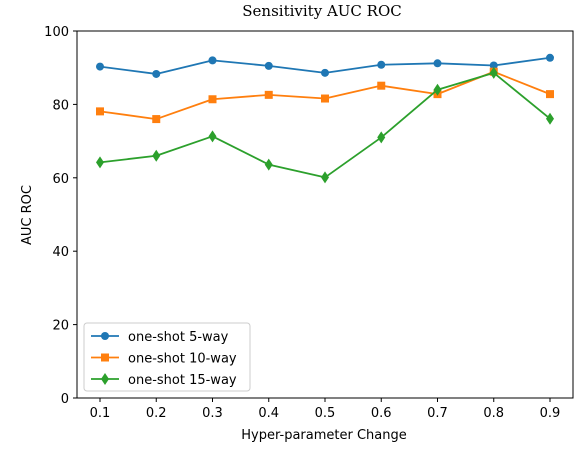 Image resolution: width=586 pixels, height=450 pixels. What do you see at coordinates (105, 357) in the screenshot?
I see `legend-one-shot-10-way-point` at bounding box center [105, 357].